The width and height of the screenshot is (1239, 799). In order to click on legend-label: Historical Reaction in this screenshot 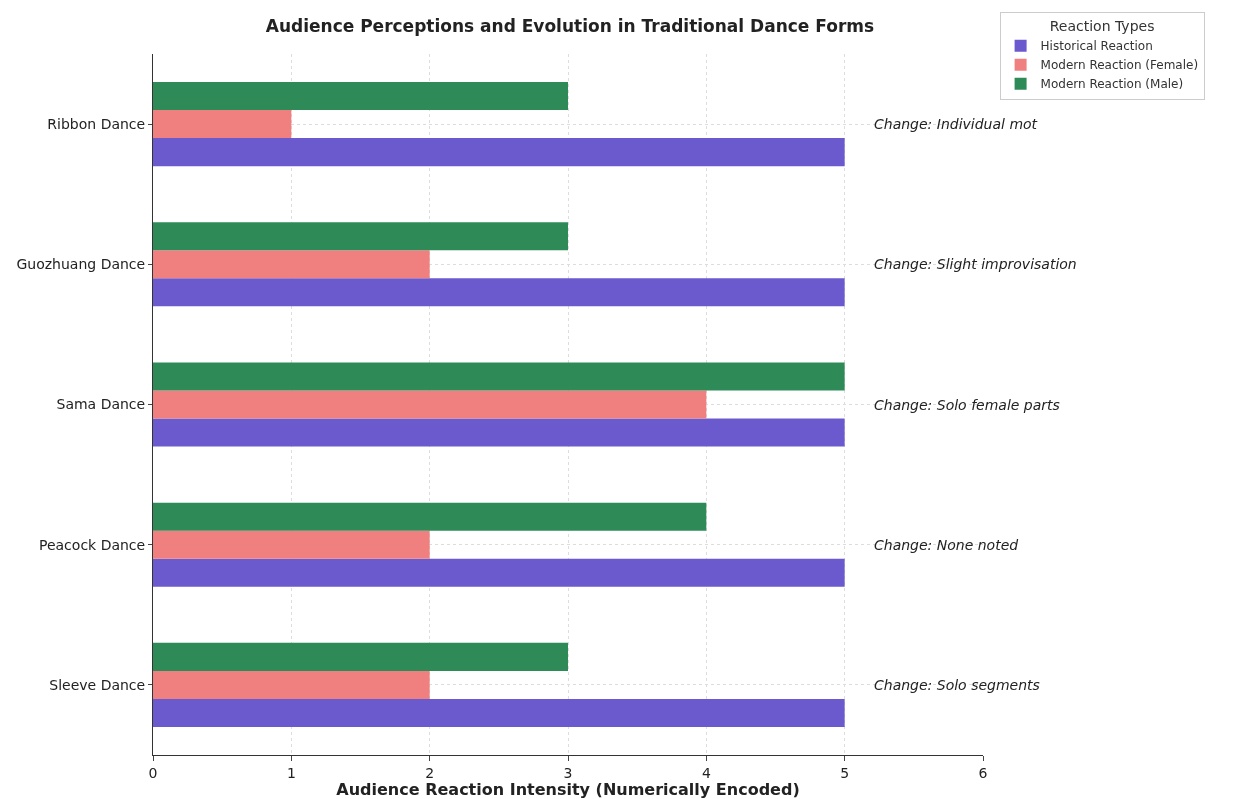, I will do `click(1096, 46)`.